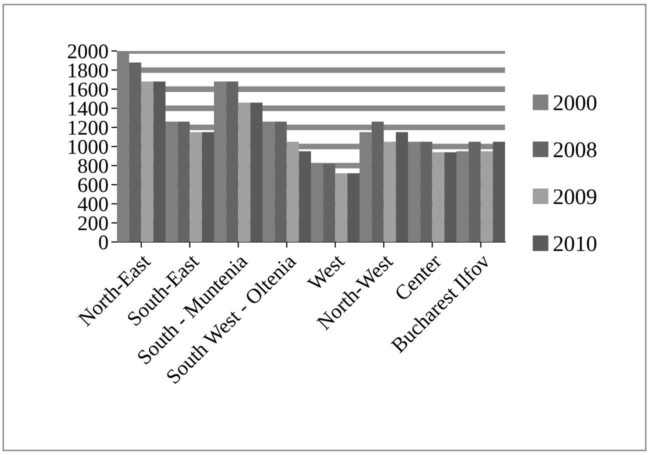 This screenshot has height=455, width=649. What do you see at coordinates (88, 89) in the screenshot?
I see `y-tick-label: 1600` at bounding box center [88, 89].